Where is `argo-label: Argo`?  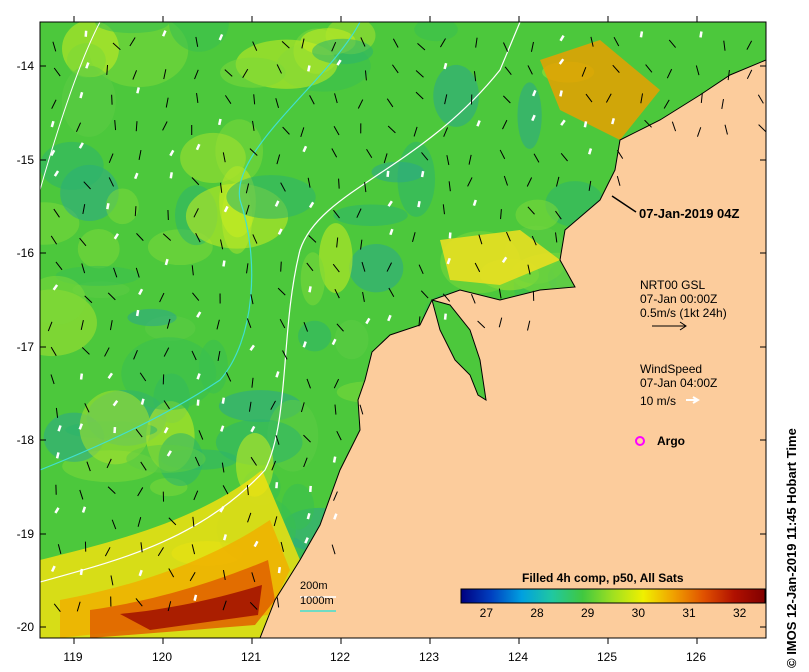 argo-label: Argo is located at coordinates (671, 441).